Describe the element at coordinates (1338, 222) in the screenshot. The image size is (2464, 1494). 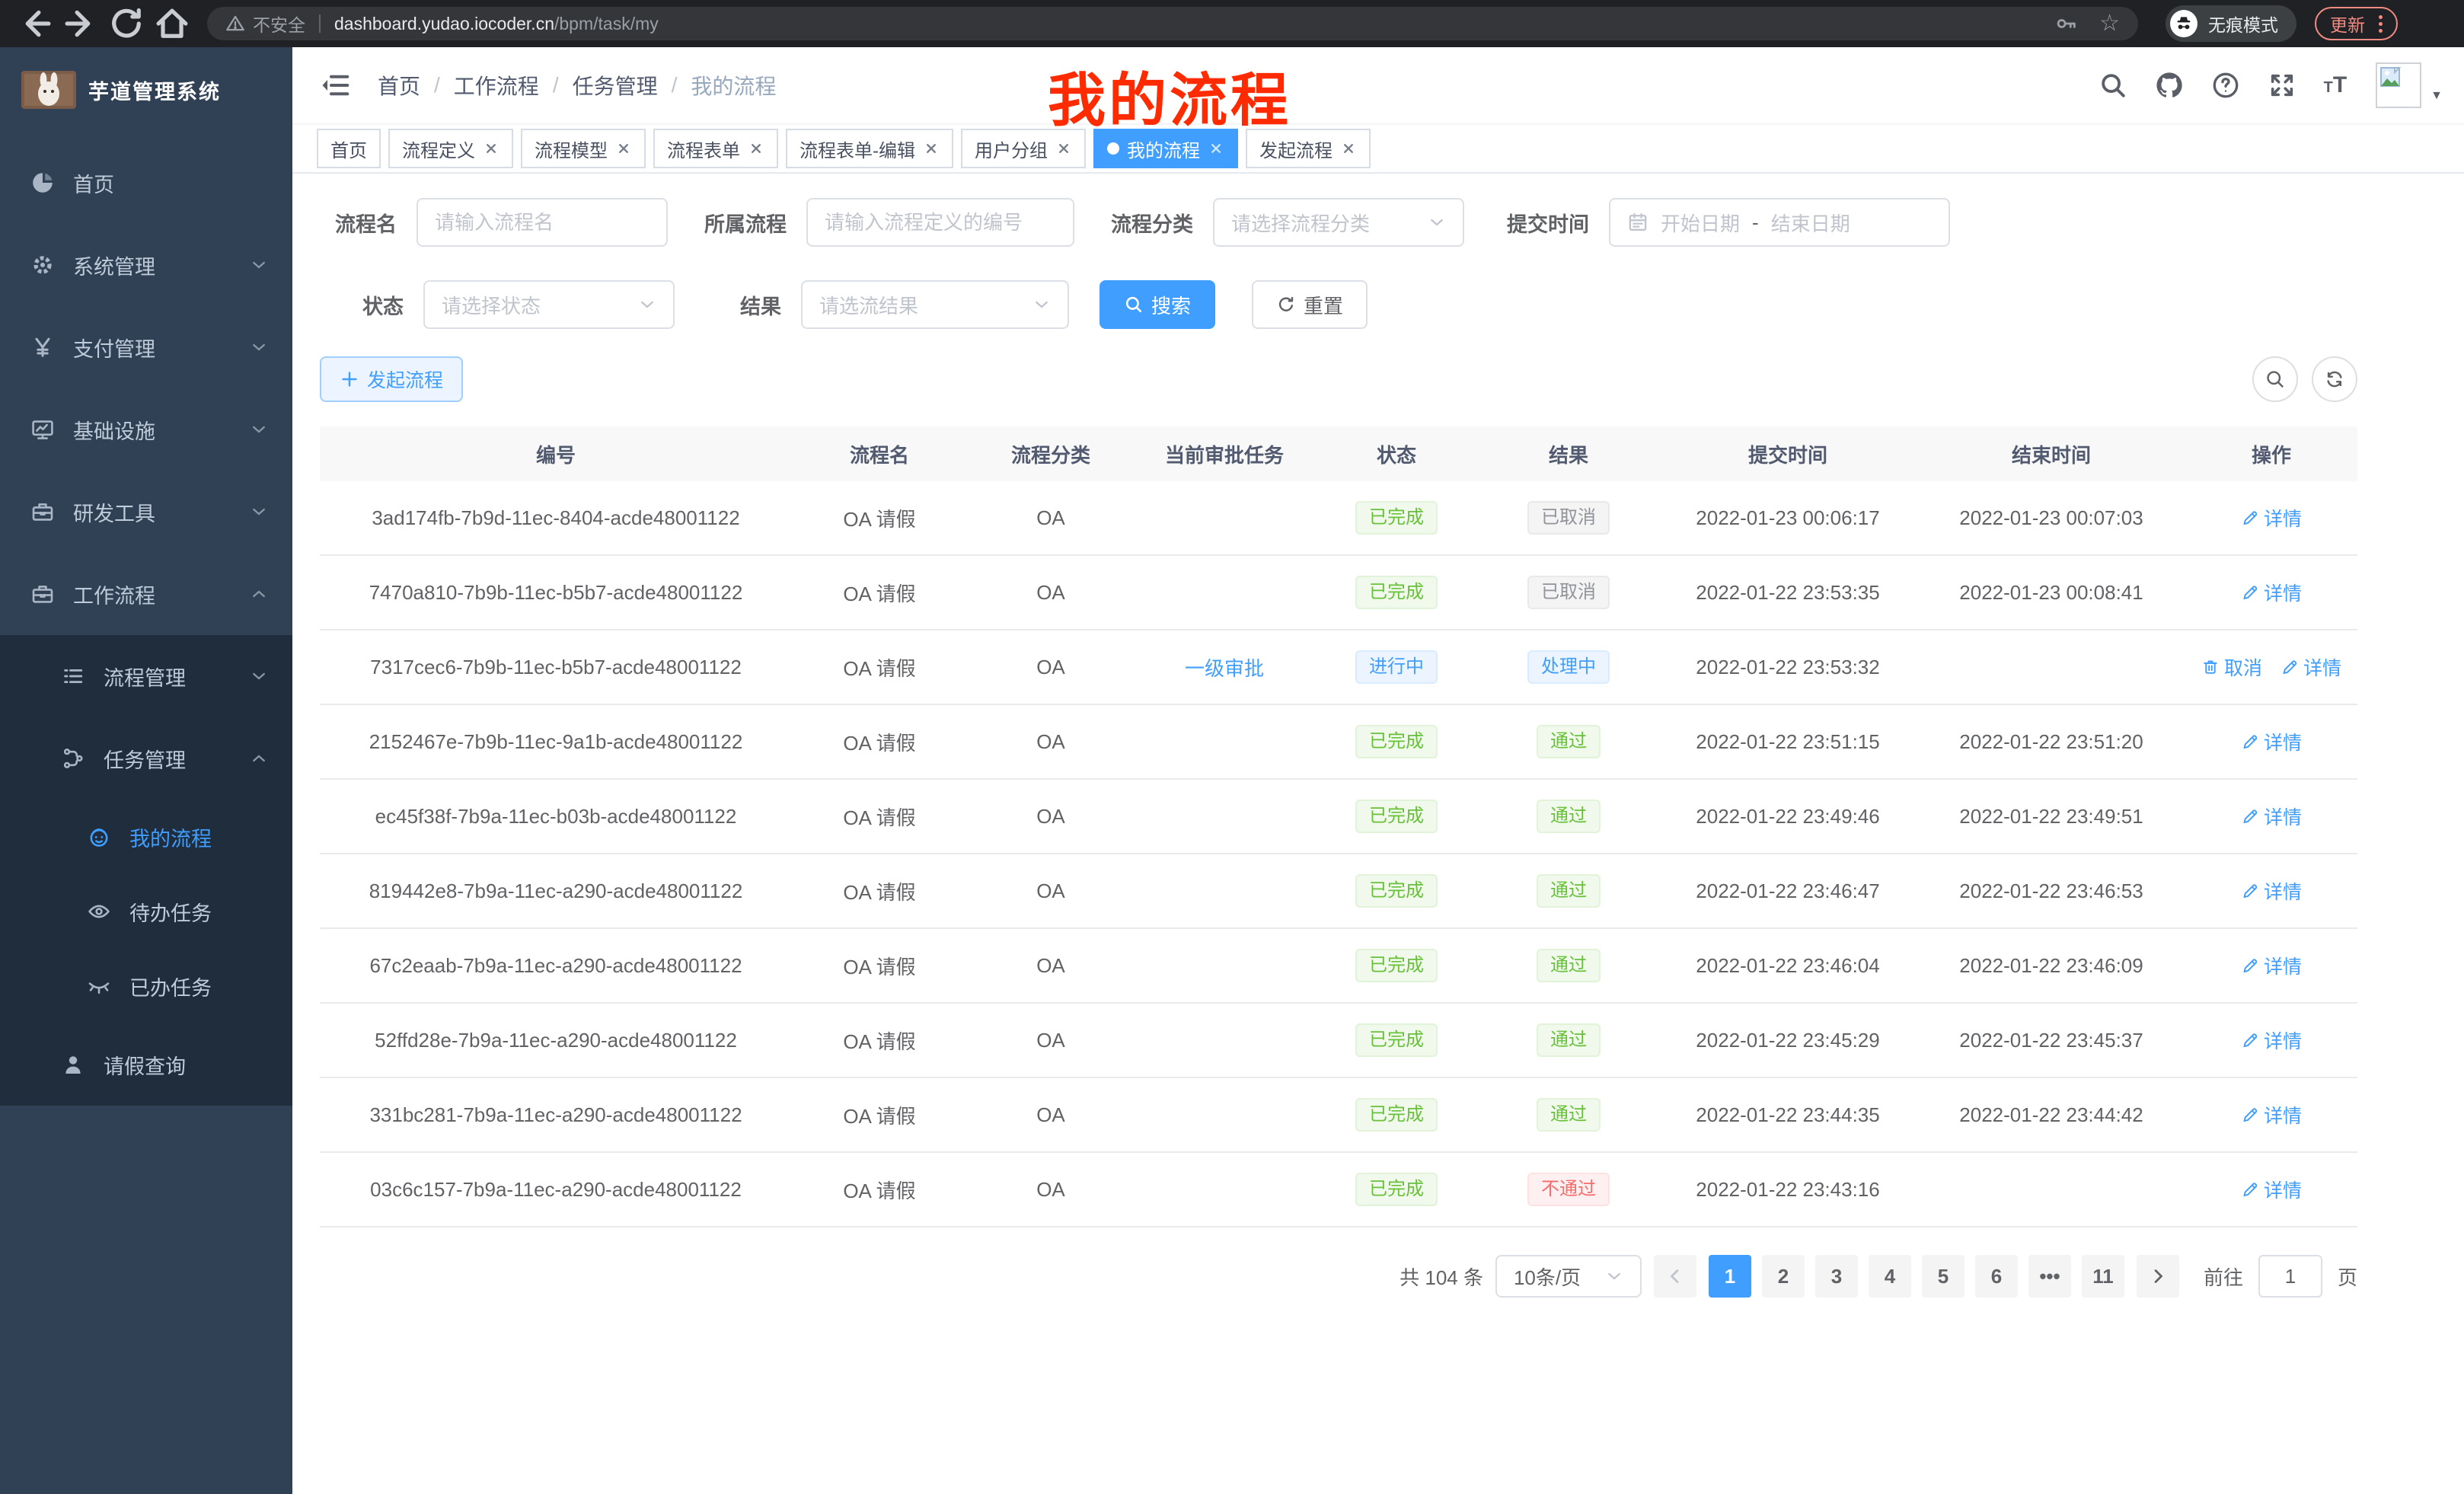
I see `category-select: 请选择流程分类` at that location.